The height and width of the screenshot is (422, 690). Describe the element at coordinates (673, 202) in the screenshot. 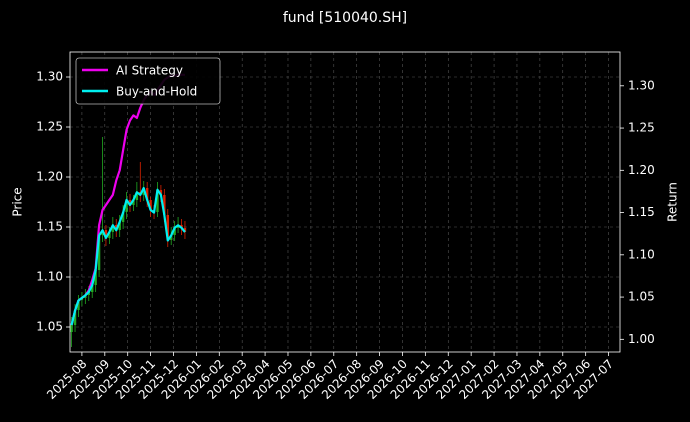

I see `y2-axis-label: Return` at that location.